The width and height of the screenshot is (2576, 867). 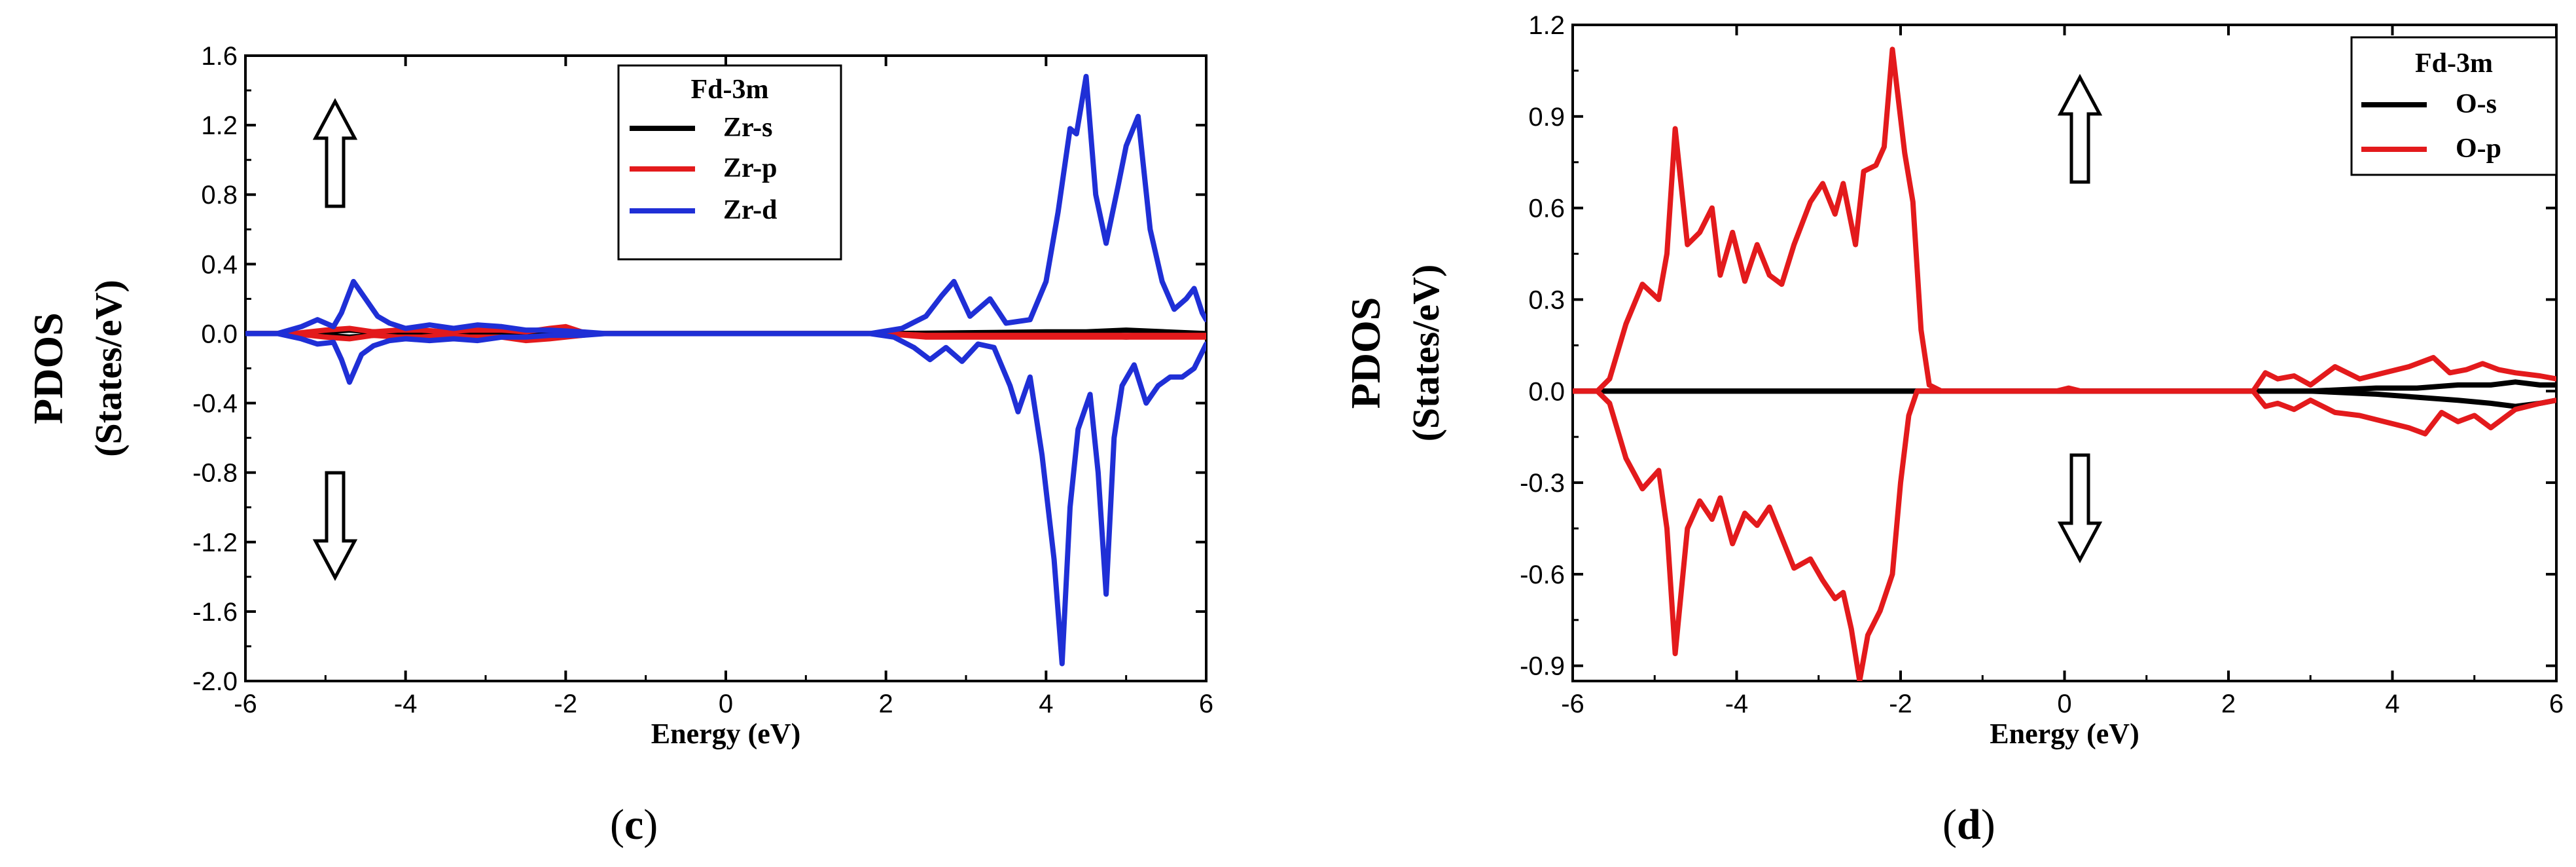 I want to click on y-tick-label: -1.6, so click(x=215, y=612).